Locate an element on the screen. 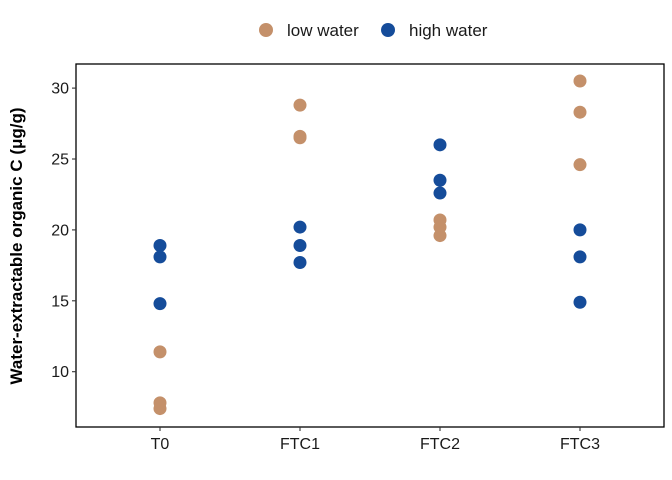 The width and height of the screenshot is (672, 480). y-axis: 10 15 20 25 30 is located at coordinates (63, 231).